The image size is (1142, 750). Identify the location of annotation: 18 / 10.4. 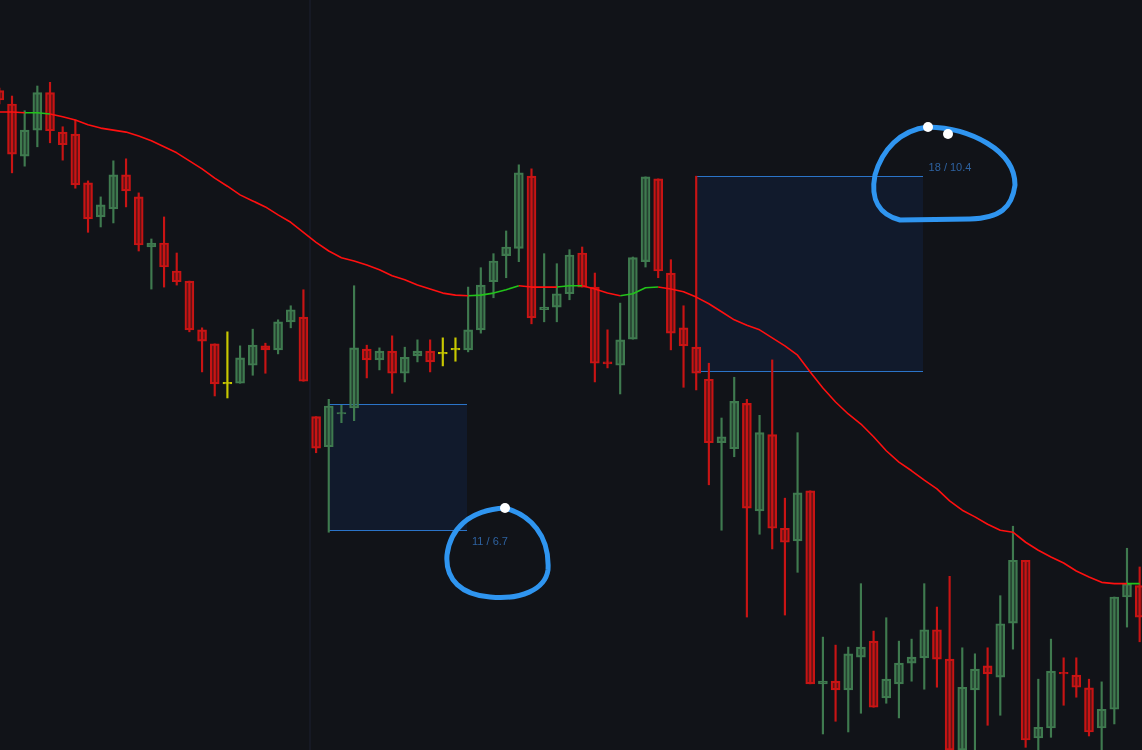
(950, 167).